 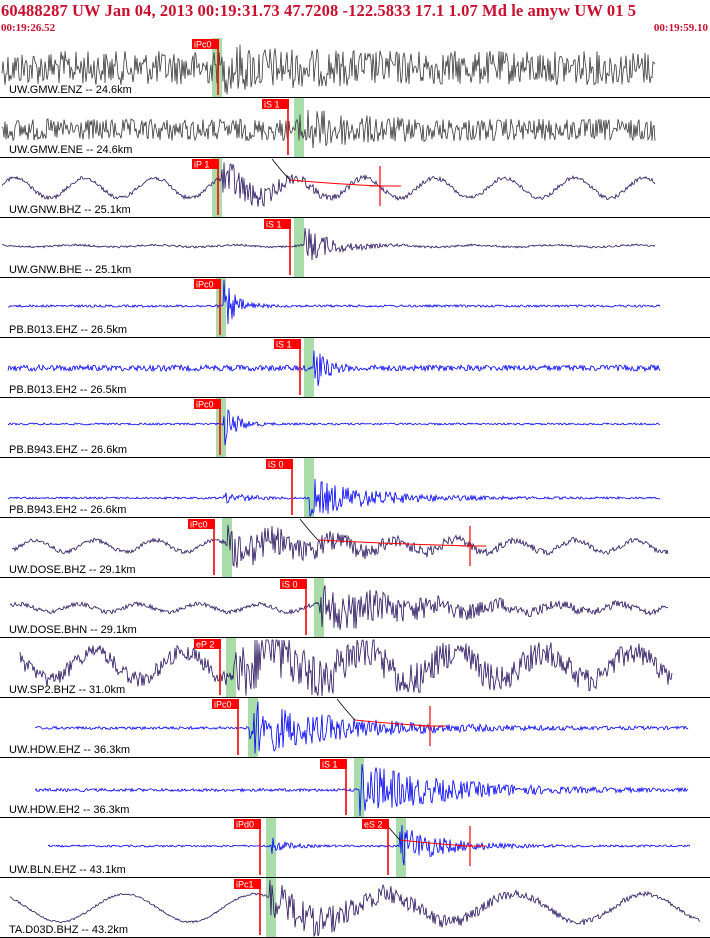 I want to click on end-time: 00:19:59.10, so click(x=680, y=28).